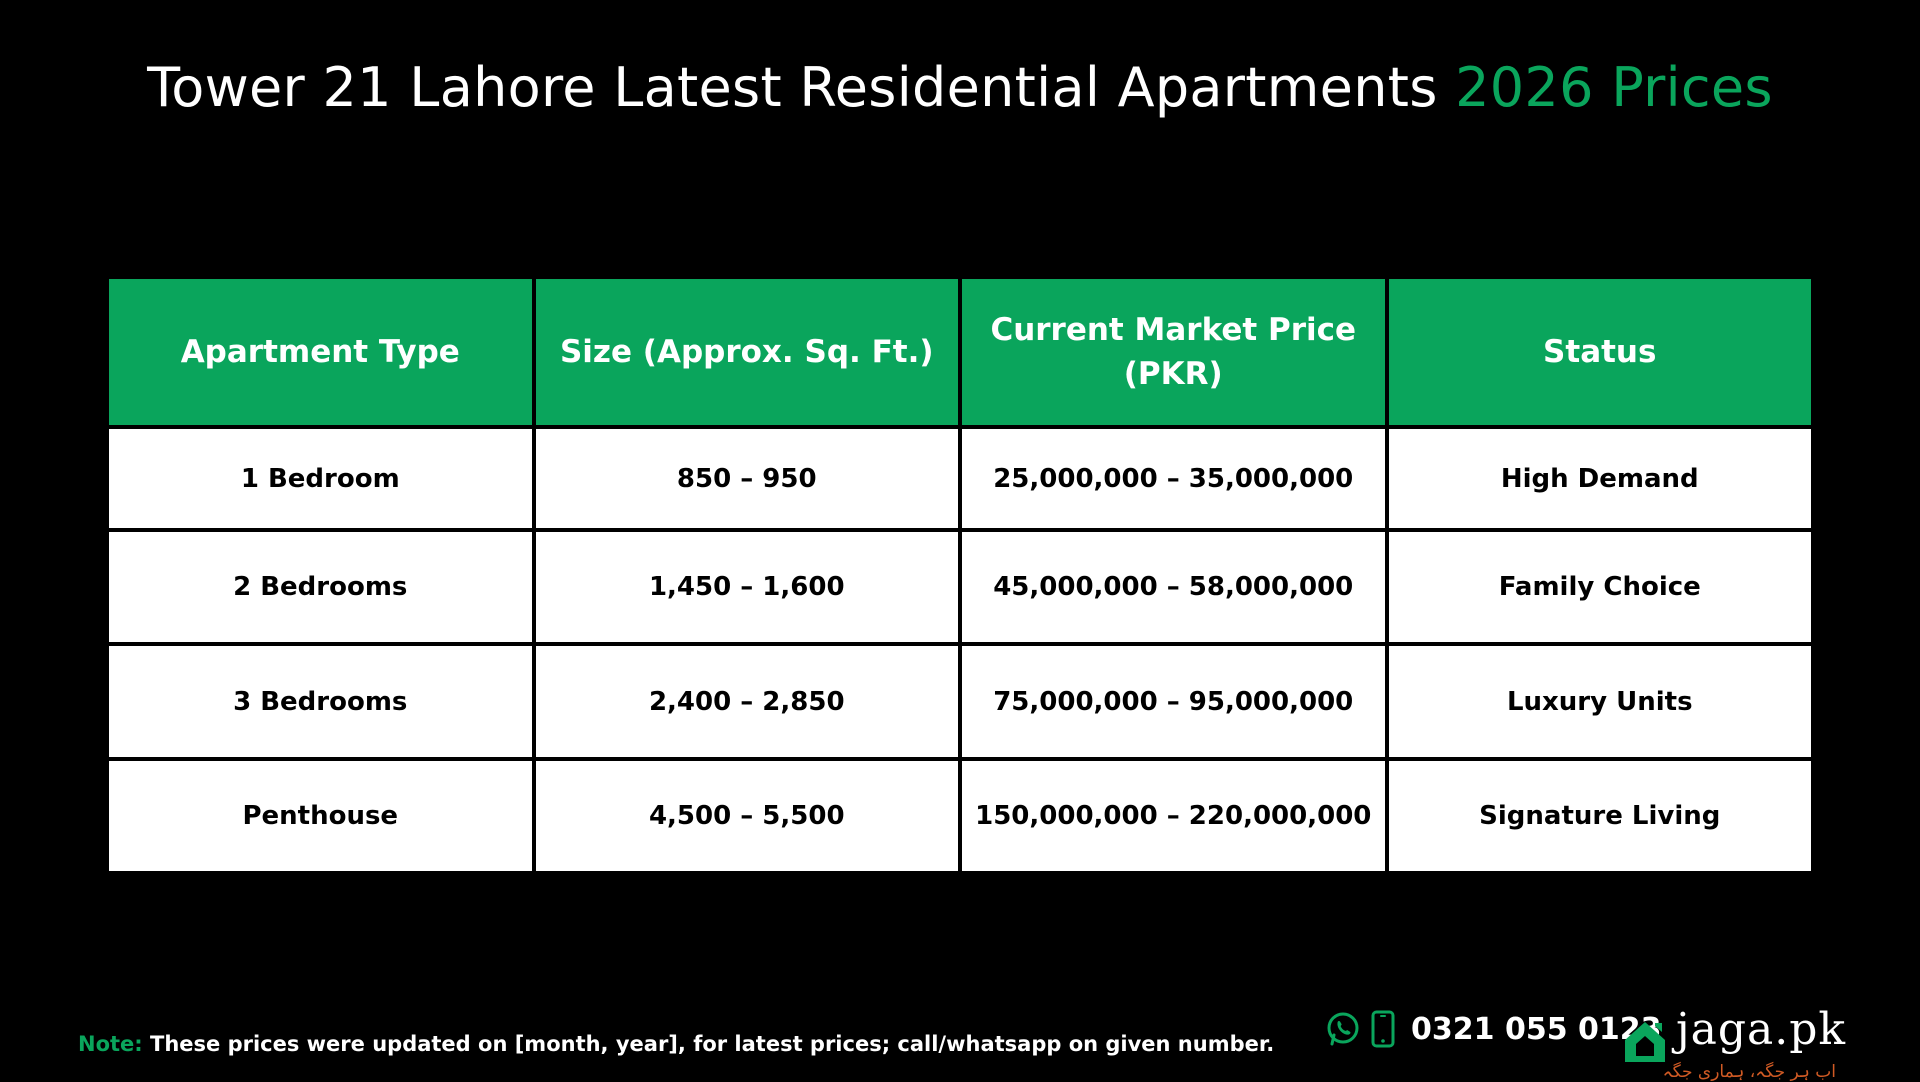 This screenshot has width=1920, height=1082. Describe the element at coordinates (746, 816) in the screenshot. I see `cell-size: 4,500 – 5,500` at that location.